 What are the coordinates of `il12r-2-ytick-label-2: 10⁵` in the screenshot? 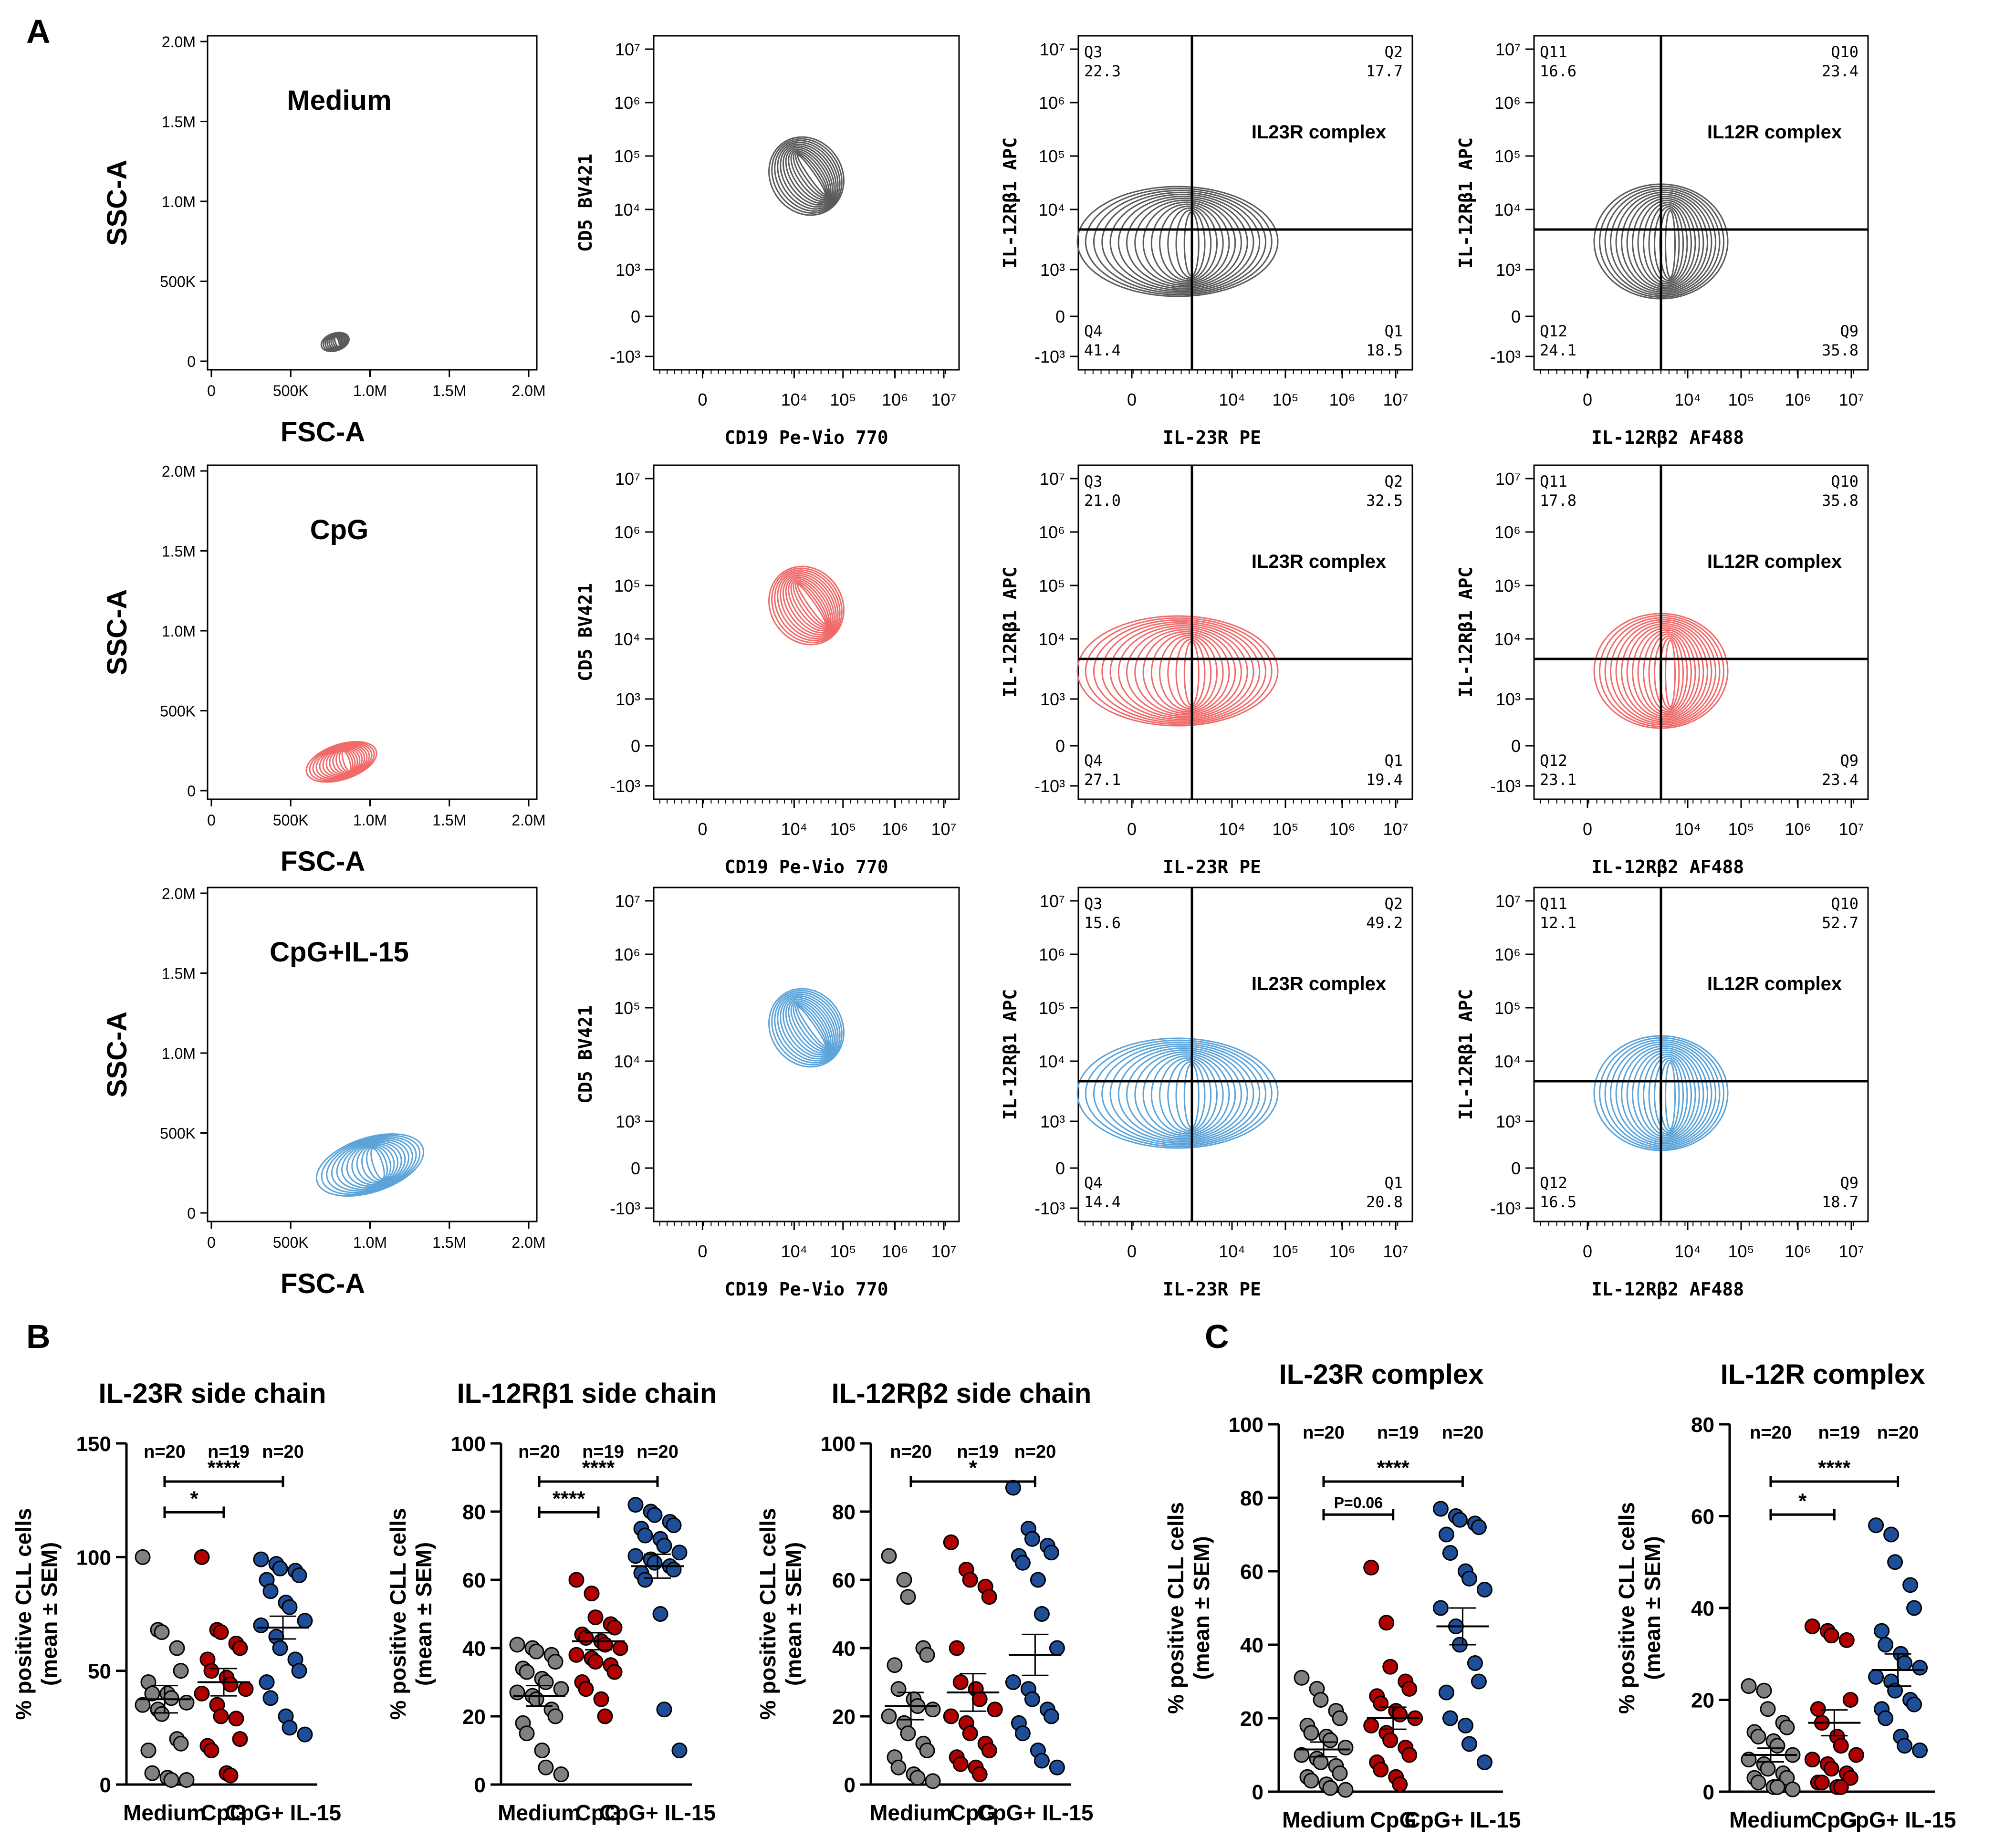 It's located at (1507, 1008).